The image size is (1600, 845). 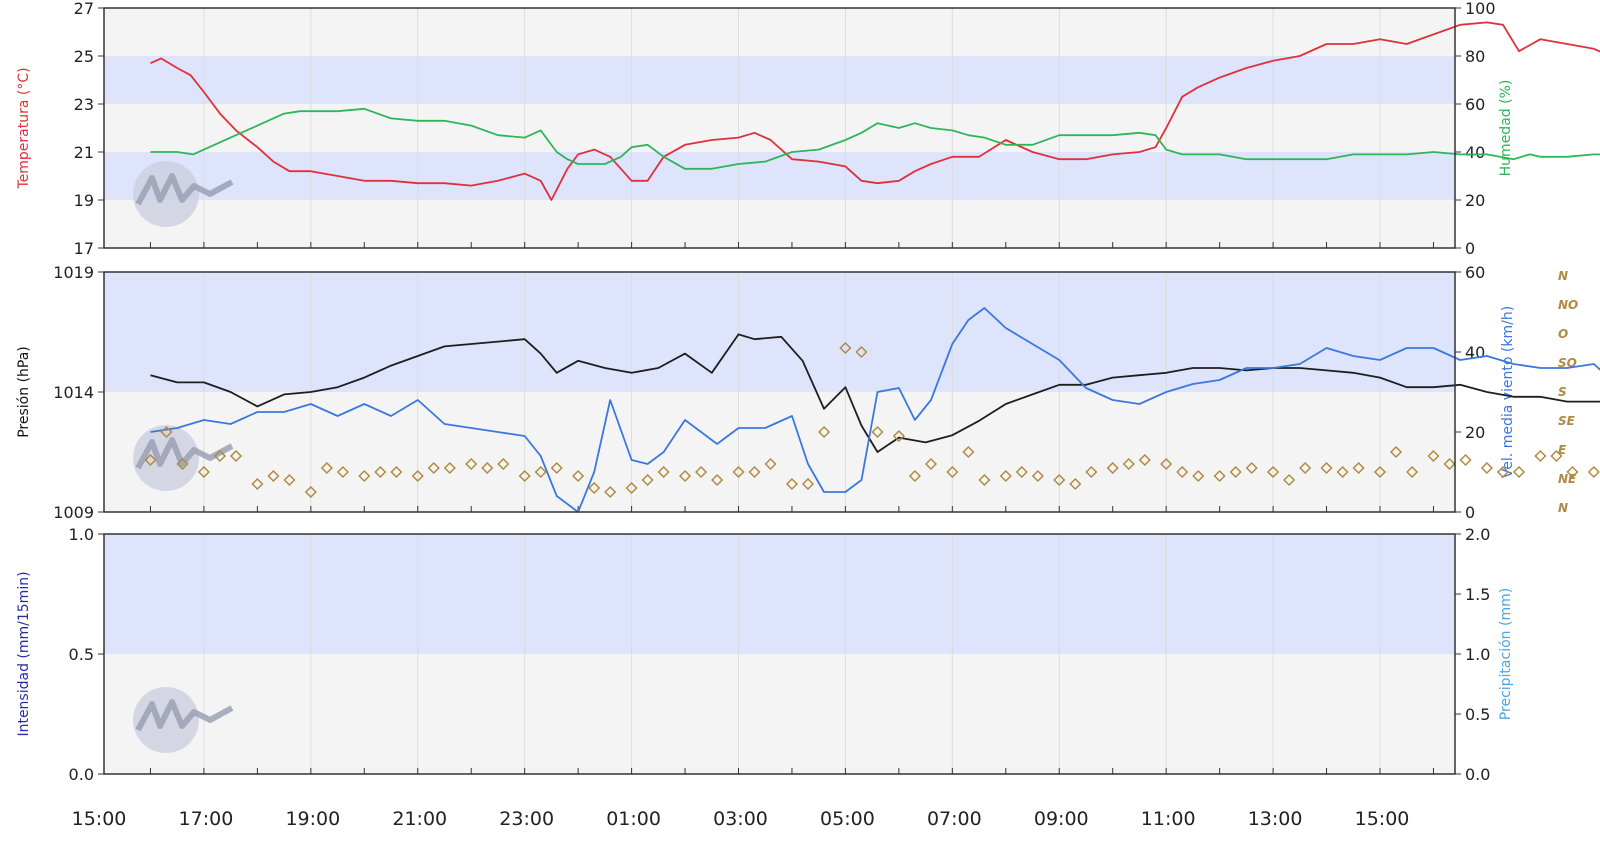 What do you see at coordinates (84, 56) in the screenshot?
I see `y-tick-label: 25` at bounding box center [84, 56].